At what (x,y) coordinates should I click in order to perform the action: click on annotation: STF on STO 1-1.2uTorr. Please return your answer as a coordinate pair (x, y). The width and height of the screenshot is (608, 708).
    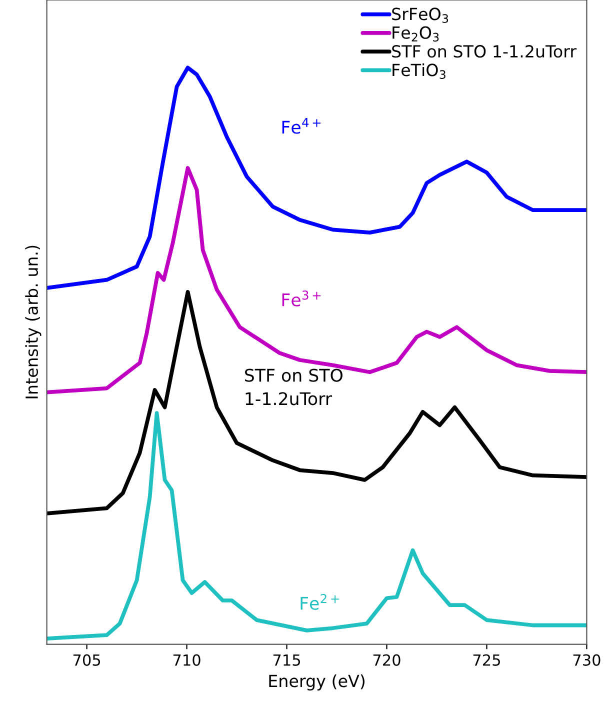
    Looking at the image, I should click on (293, 387).